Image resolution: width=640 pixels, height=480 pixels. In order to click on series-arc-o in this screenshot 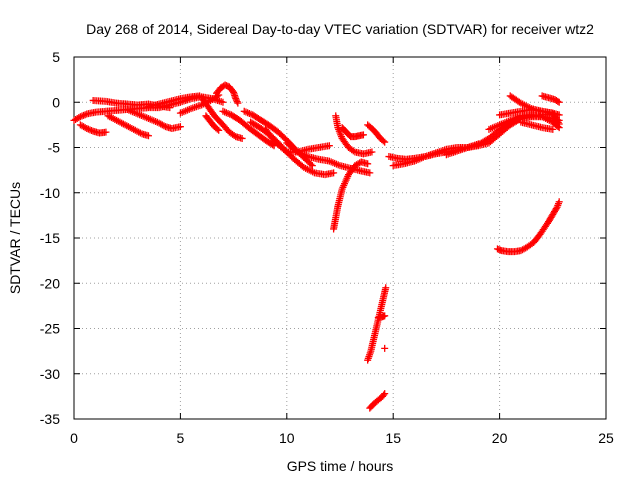, I will do `click(328, 158)`.